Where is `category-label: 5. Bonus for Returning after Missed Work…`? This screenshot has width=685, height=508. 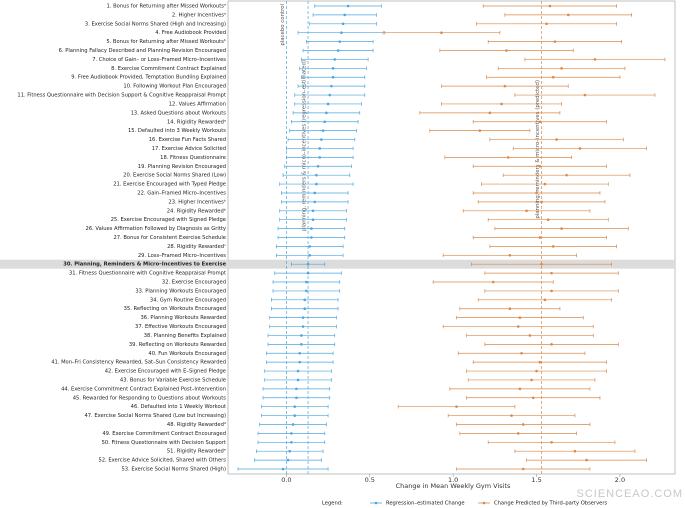
category-label: 5. Bonus for Returning after Missed Work… is located at coordinates (166, 42).